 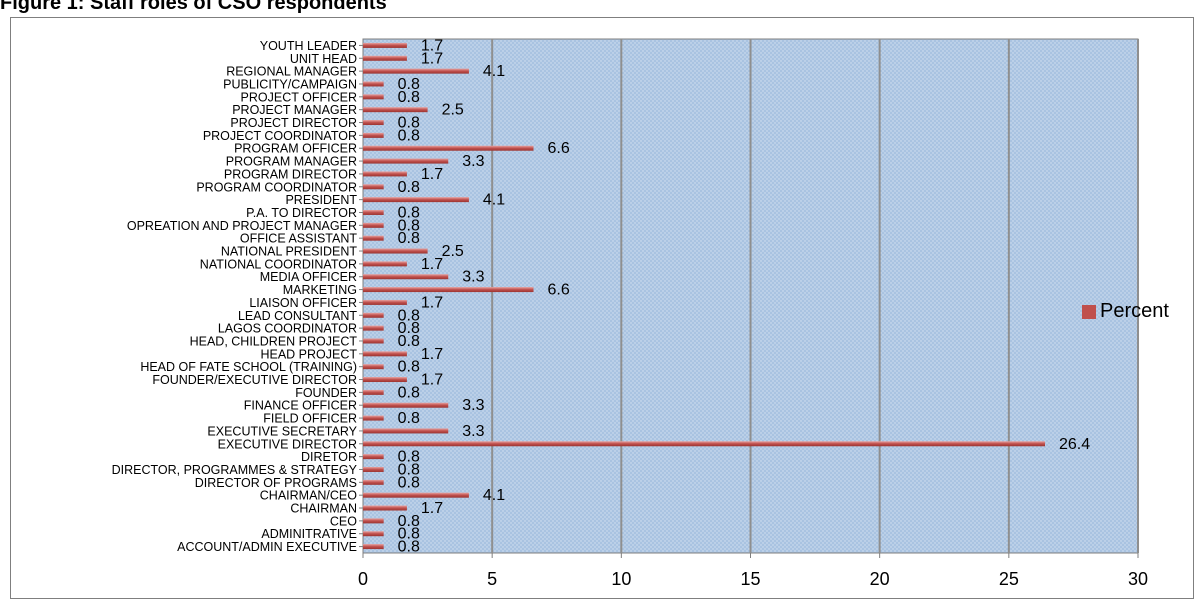 I want to click on category-label: PROGRAM OFFICER, so click(x=295, y=149).